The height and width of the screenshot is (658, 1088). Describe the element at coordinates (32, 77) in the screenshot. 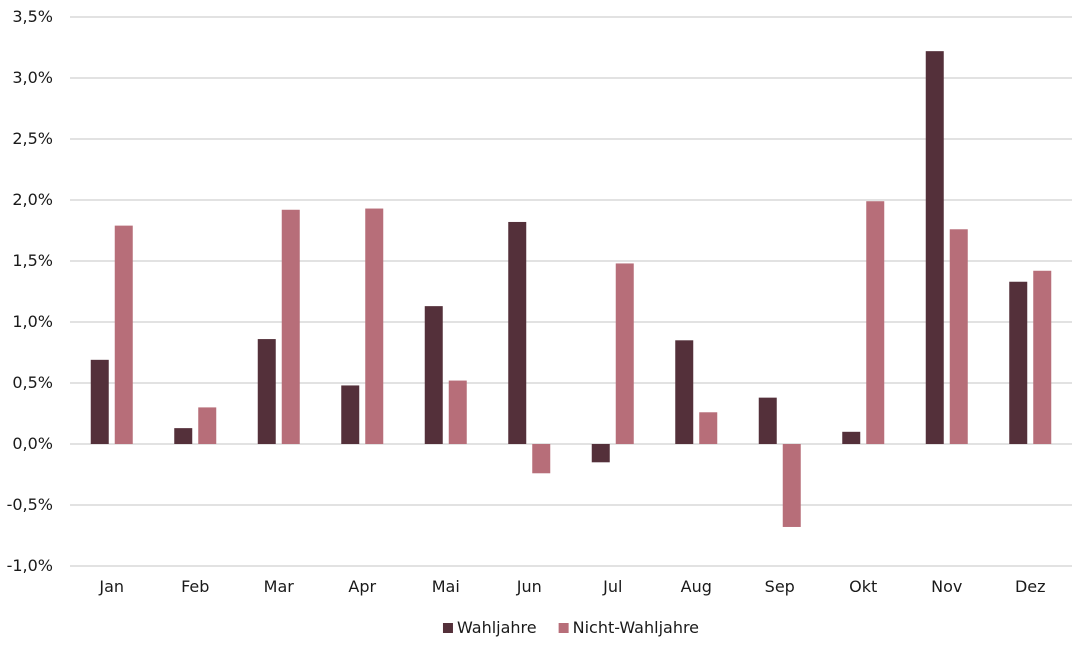

I see `y-tick-label: 3,0%` at that location.